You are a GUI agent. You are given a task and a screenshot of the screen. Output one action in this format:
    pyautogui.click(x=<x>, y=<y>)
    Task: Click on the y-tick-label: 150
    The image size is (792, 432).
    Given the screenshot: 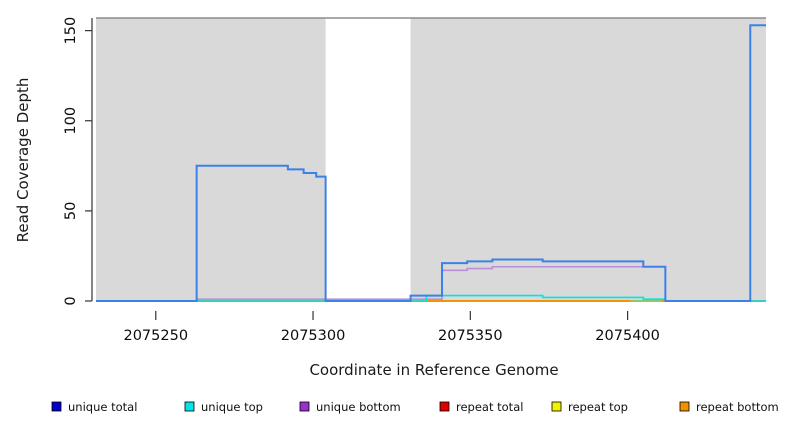 What is the action you would take?
    pyautogui.click(x=71, y=31)
    